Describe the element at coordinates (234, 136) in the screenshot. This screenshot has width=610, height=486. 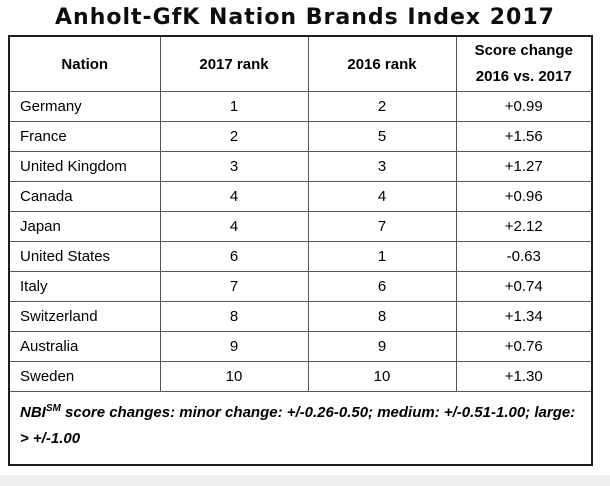
I see `rank-2017-cell: 2` at that location.